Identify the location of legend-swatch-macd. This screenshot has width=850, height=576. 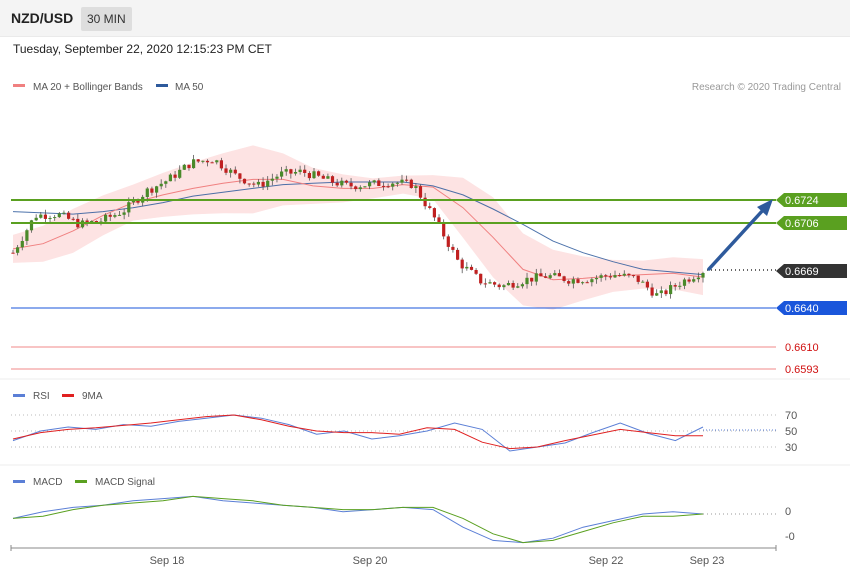
(19, 481).